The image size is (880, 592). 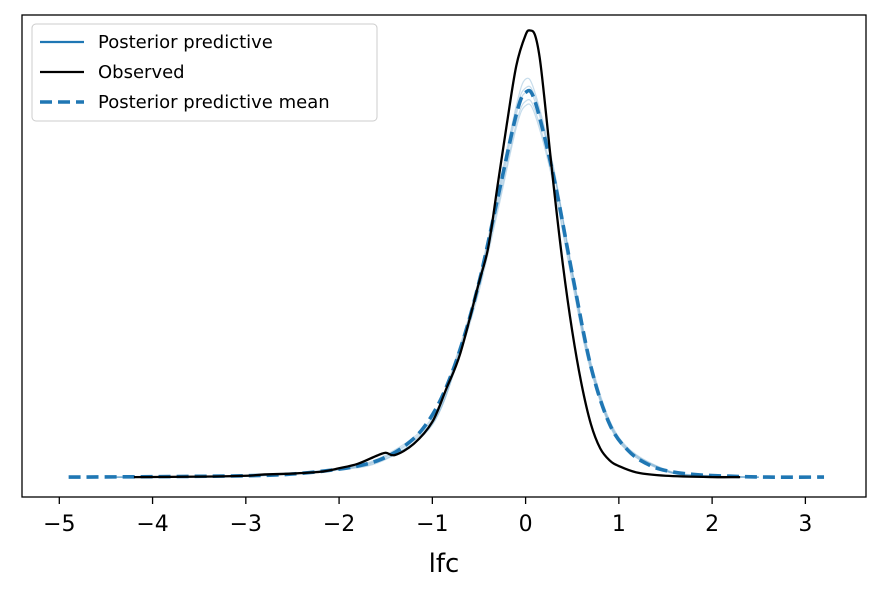 What do you see at coordinates (141, 72) in the screenshot?
I see `legend-label-observed: Observed` at bounding box center [141, 72].